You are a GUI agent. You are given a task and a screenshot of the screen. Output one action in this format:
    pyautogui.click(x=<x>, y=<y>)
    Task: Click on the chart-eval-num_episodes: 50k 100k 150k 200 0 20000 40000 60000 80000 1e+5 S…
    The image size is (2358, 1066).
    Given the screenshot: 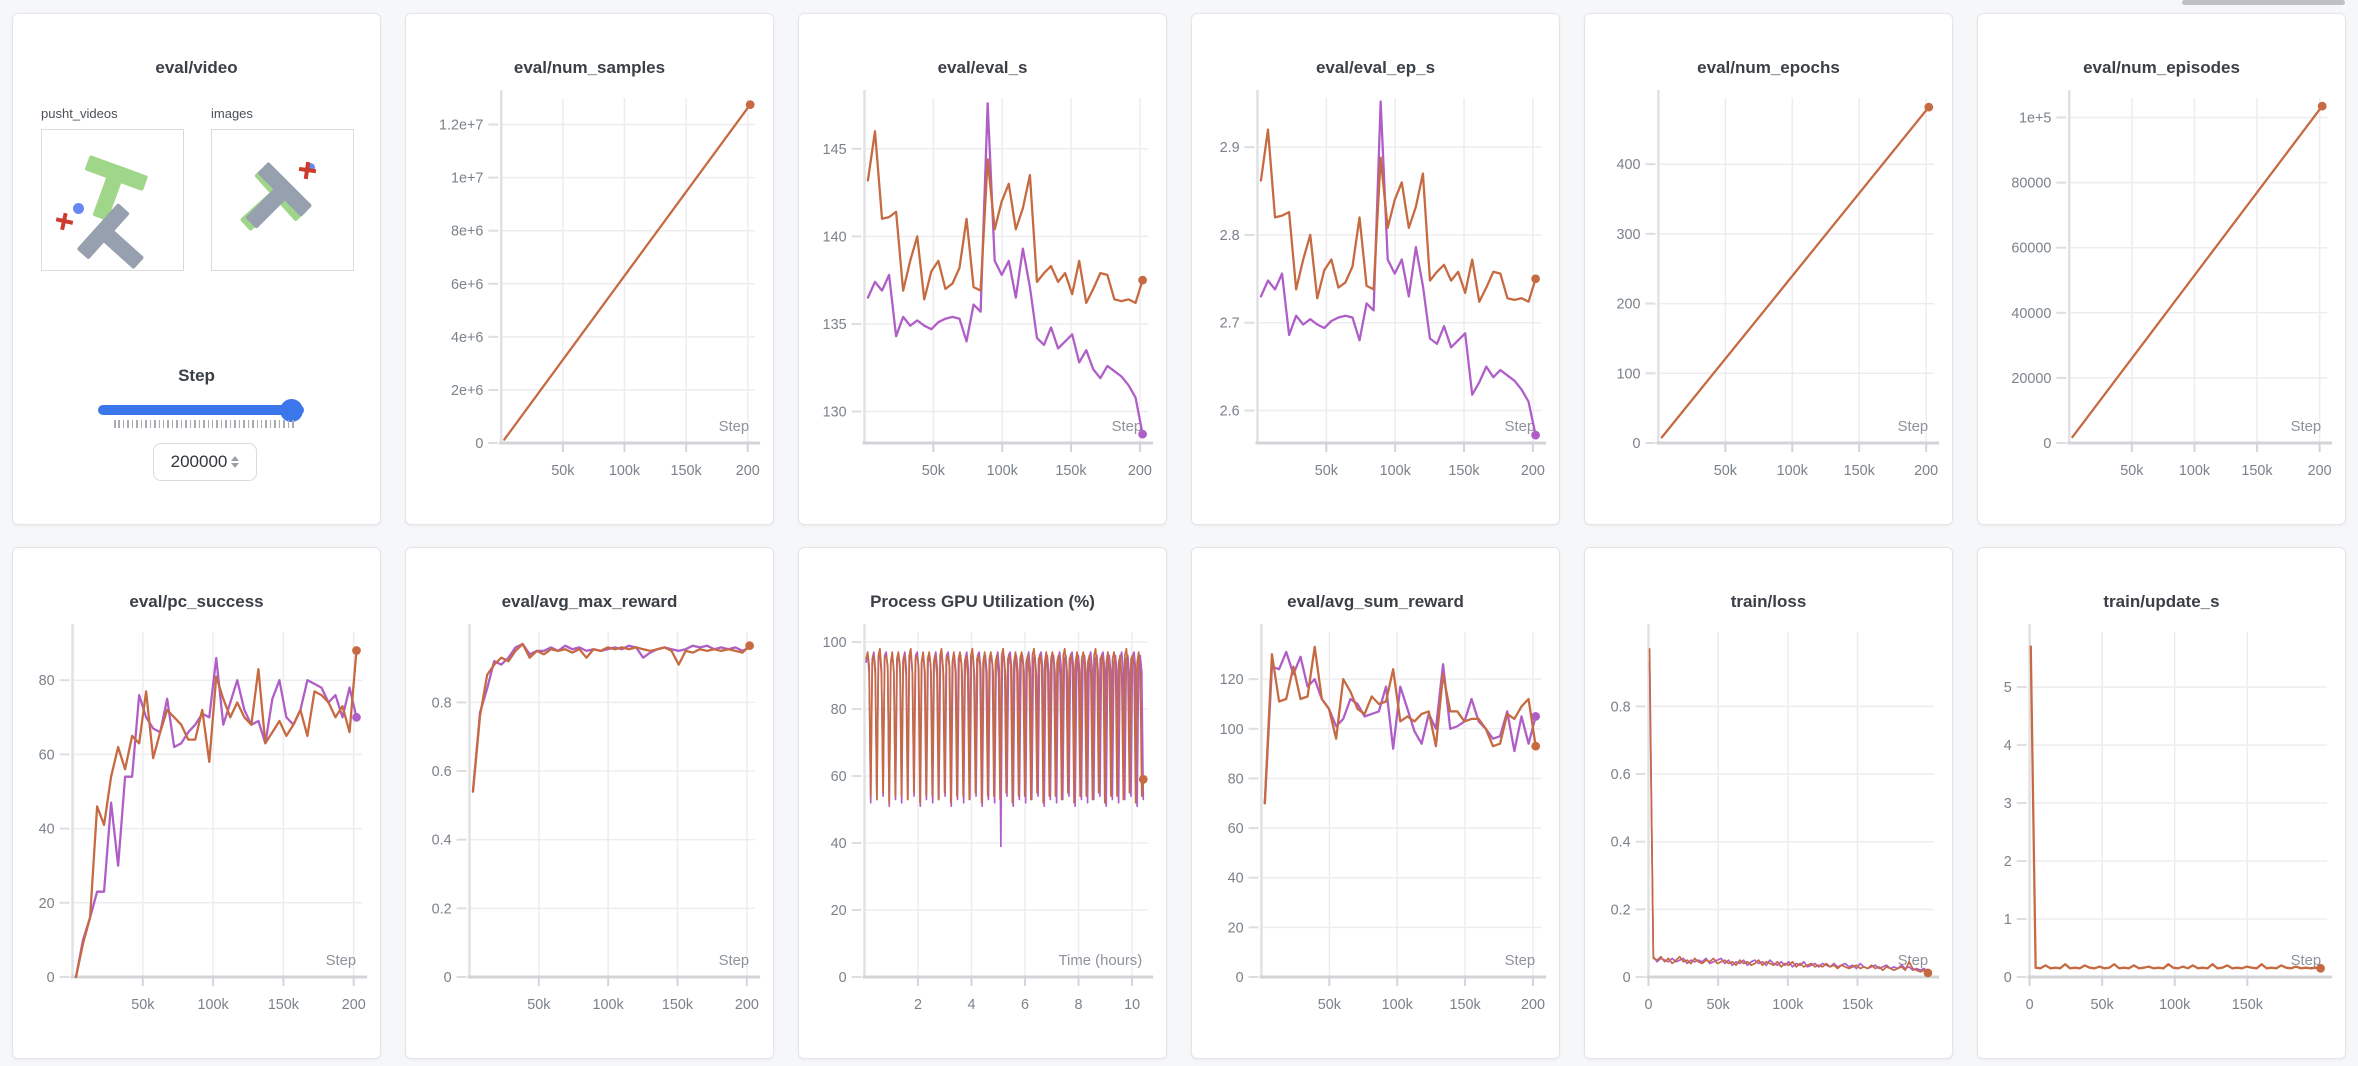 What is the action you would take?
    pyautogui.click(x=2161, y=296)
    